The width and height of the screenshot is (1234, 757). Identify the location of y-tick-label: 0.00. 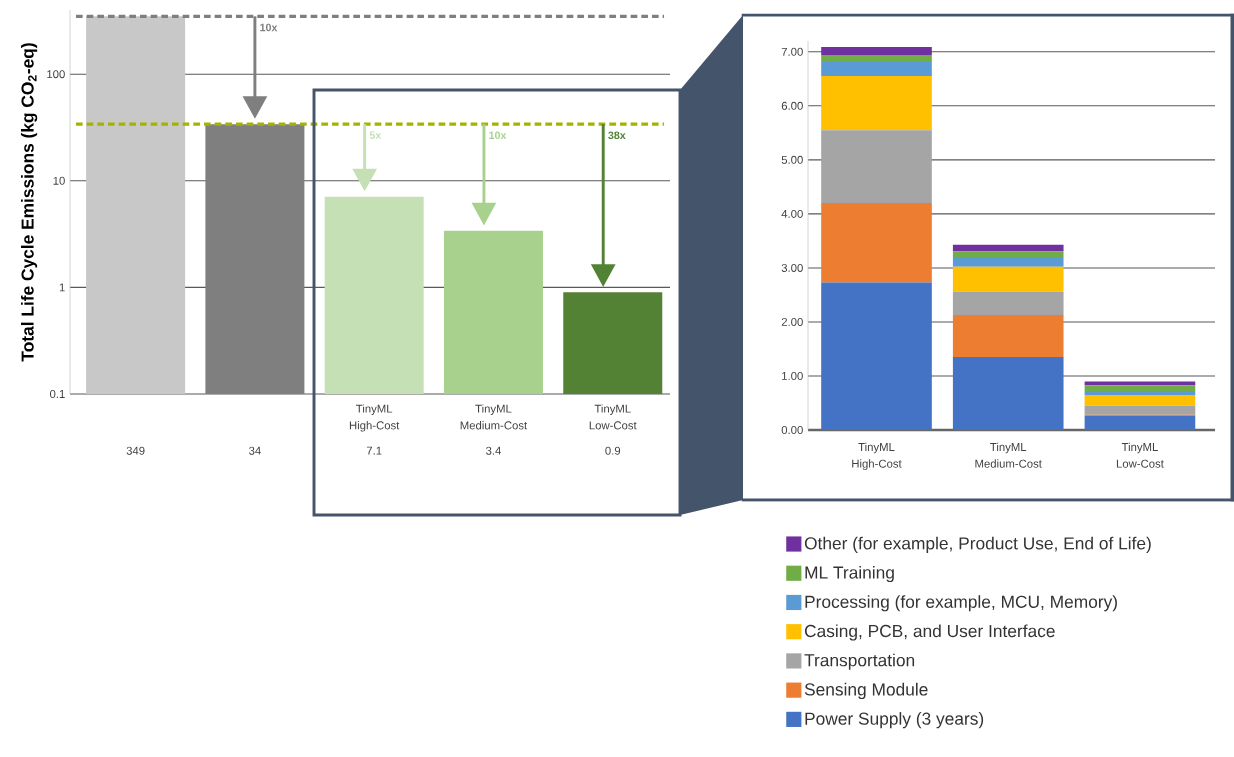
(792, 430).